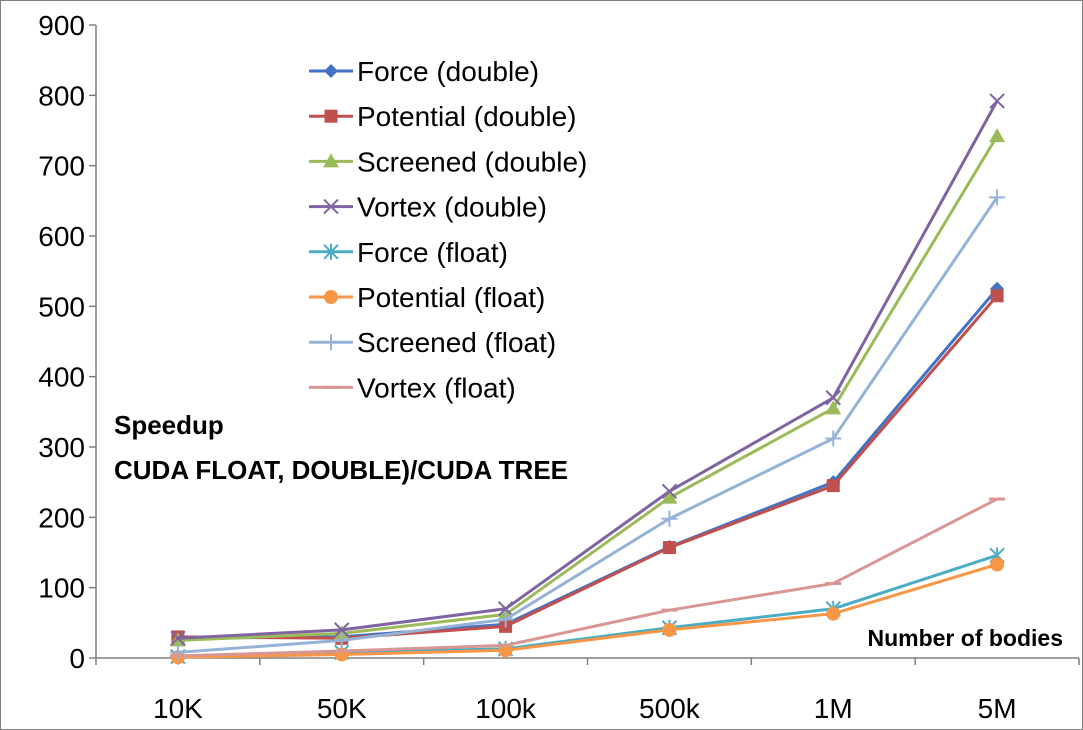 Image resolution: width=1083 pixels, height=730 pixels. Describe the element at coordinates (432, 252) in the screenshot. I see `legend-label: Force (float)` at that location.